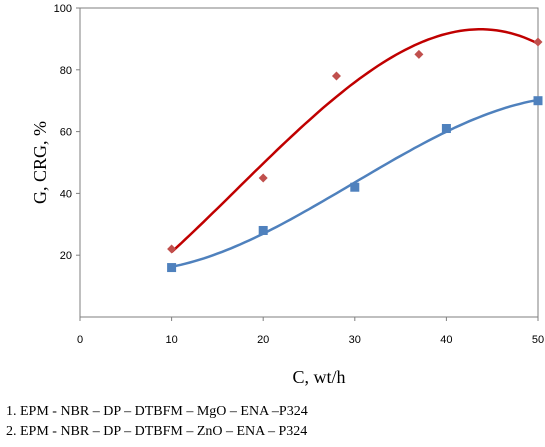 The height and width of the screenshot is (447, 545). I want to click on x-tick-label: 10, so click(171, 340).